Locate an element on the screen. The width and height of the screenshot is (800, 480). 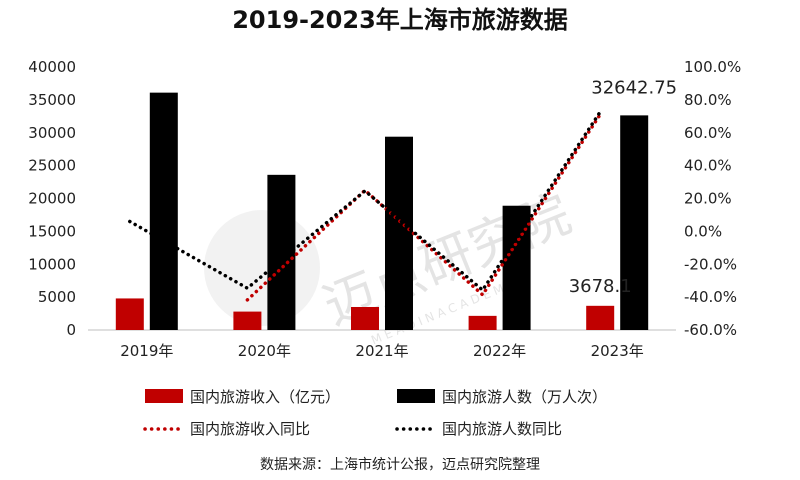
y-left-tick-label: 40000 is located at coordinates (52, 67).